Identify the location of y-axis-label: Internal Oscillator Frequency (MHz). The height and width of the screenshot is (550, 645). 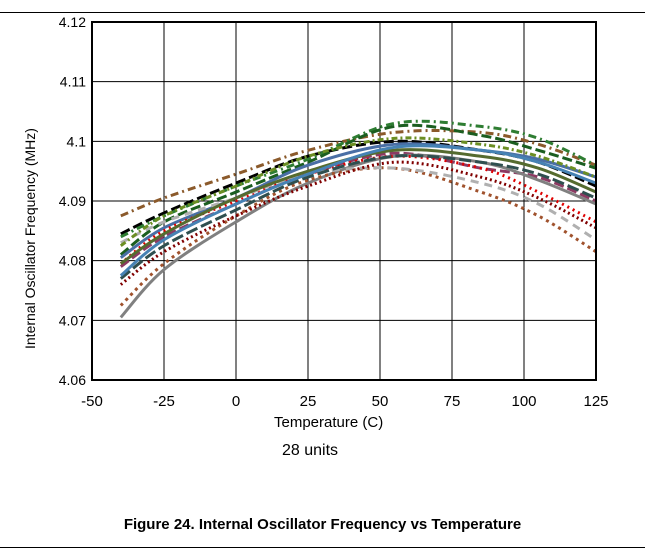
(30, 238).